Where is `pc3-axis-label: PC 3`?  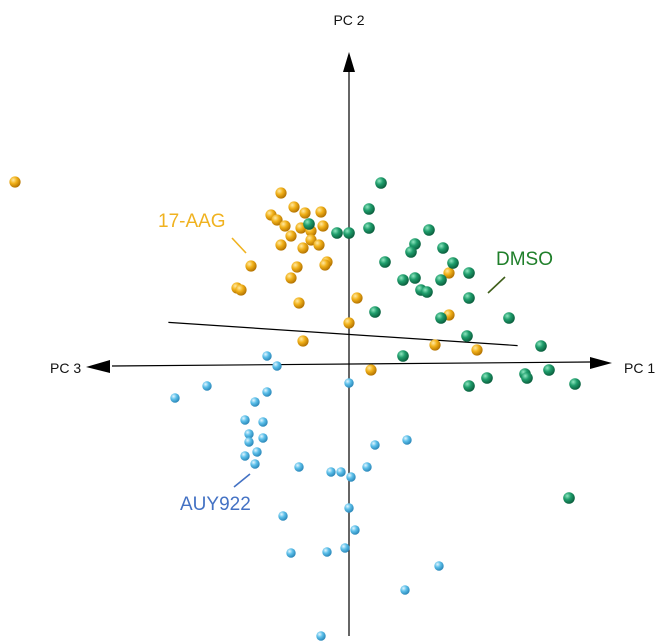 pc3-axis-label: PC 3 is located at coordinates (65, 368).